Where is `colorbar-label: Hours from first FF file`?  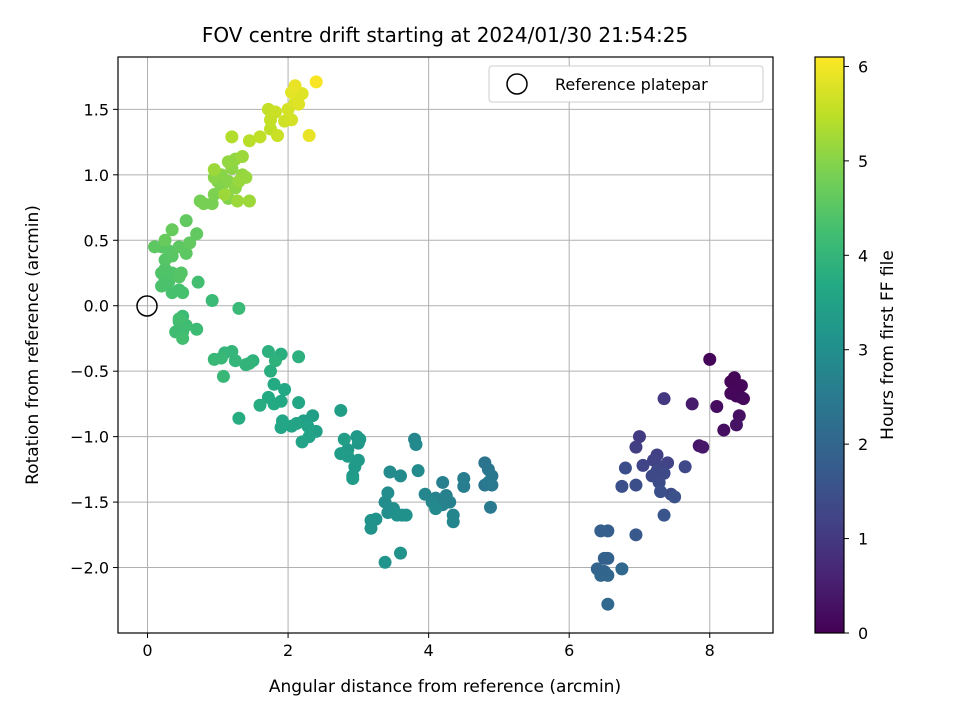 colorbar-label: Hours from first FF file is located at coordinates (888, 345).